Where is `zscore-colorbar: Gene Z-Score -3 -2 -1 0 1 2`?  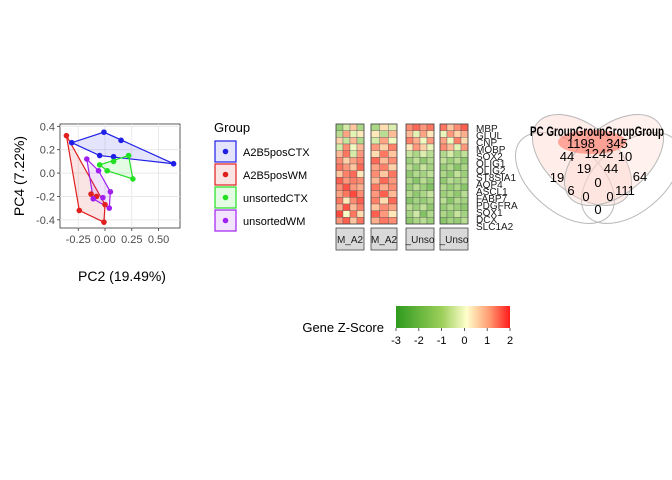
zscore-colorbar: Gene Z-Score -3 -2 -1 0 1 2 is located at coordinates (407, 326).